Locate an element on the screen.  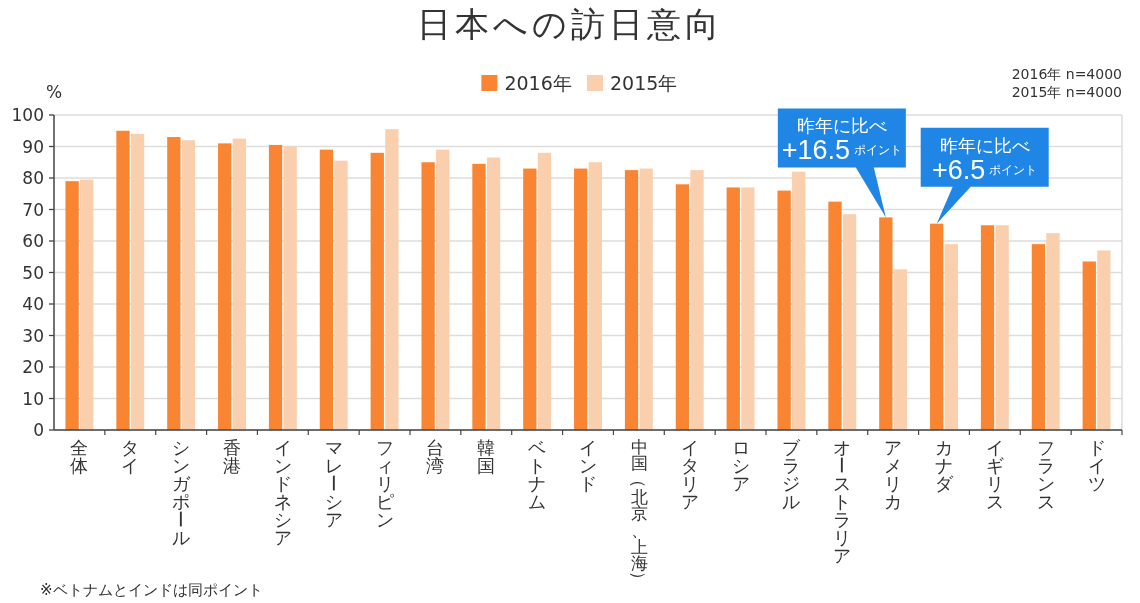
text: ※ベトナムとインドは同ポイント is located at coordinates (151, 590).